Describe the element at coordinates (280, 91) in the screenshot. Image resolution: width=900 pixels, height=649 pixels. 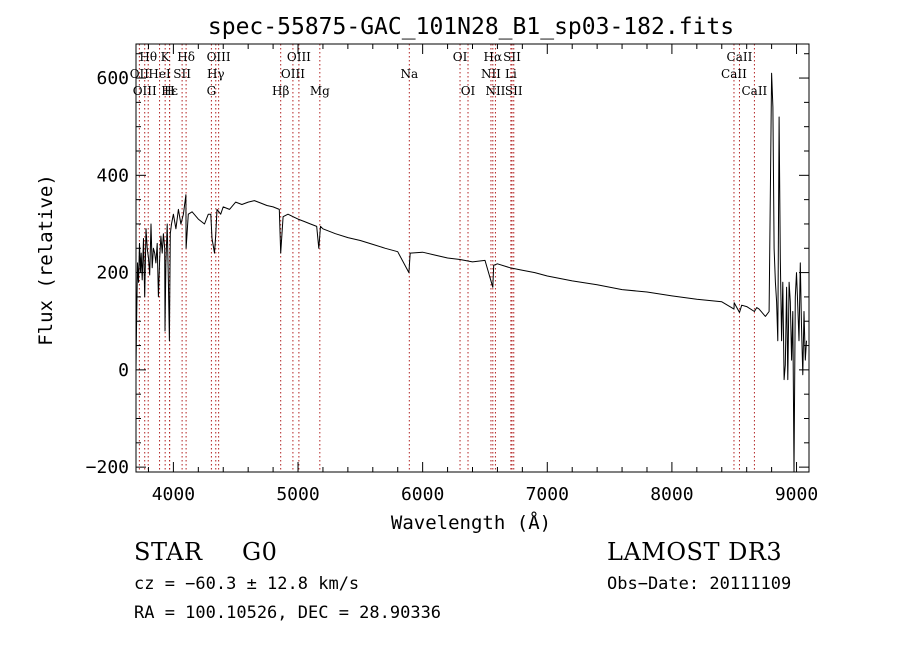
I see `spectral-line-label: Hβ` at that location.